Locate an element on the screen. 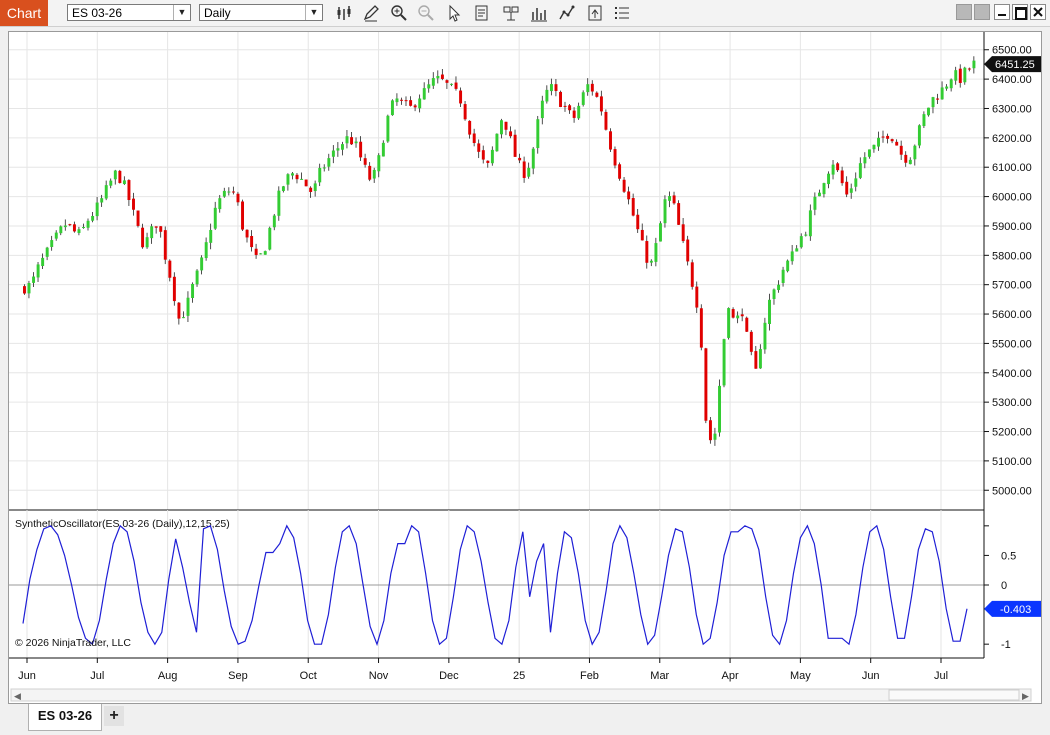 The height and width of the screenshot is (735, 1050). draw-pencil-icon is located at coordinates (371, 13).